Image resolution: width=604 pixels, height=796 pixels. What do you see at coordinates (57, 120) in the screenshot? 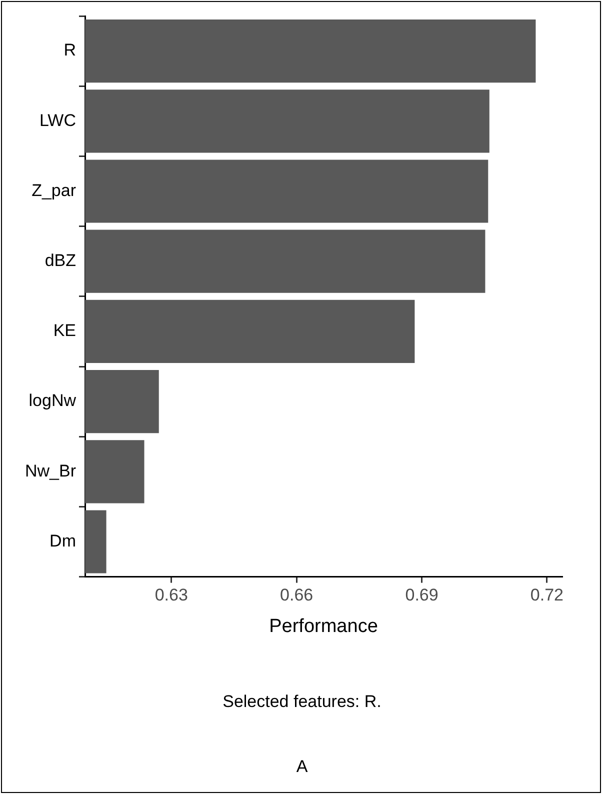
I see `y-tick-label: LWC` at bounding box center [57, 120].